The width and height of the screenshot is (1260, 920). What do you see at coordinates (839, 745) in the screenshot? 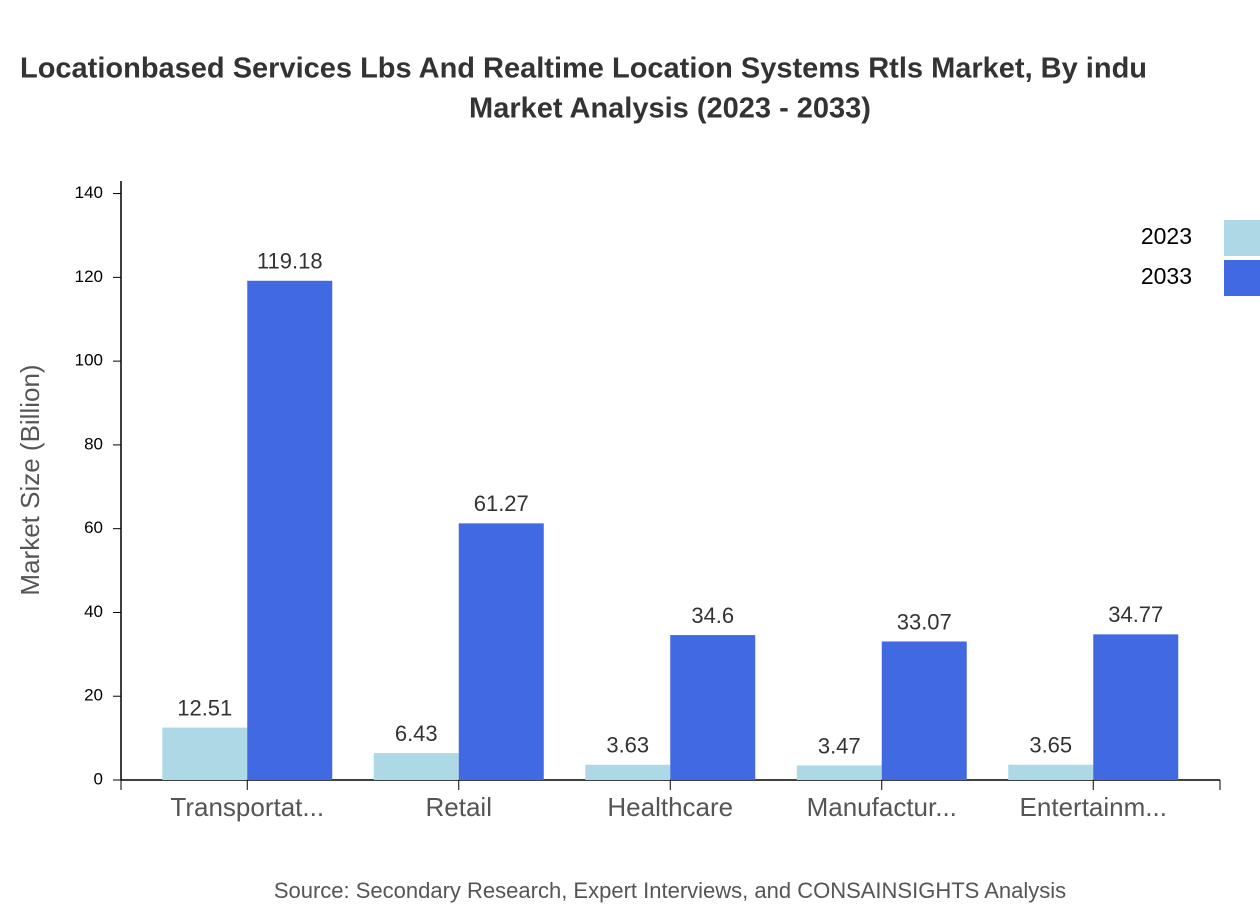
I see `value-label: 3.47` at bounding box center [839, 745].